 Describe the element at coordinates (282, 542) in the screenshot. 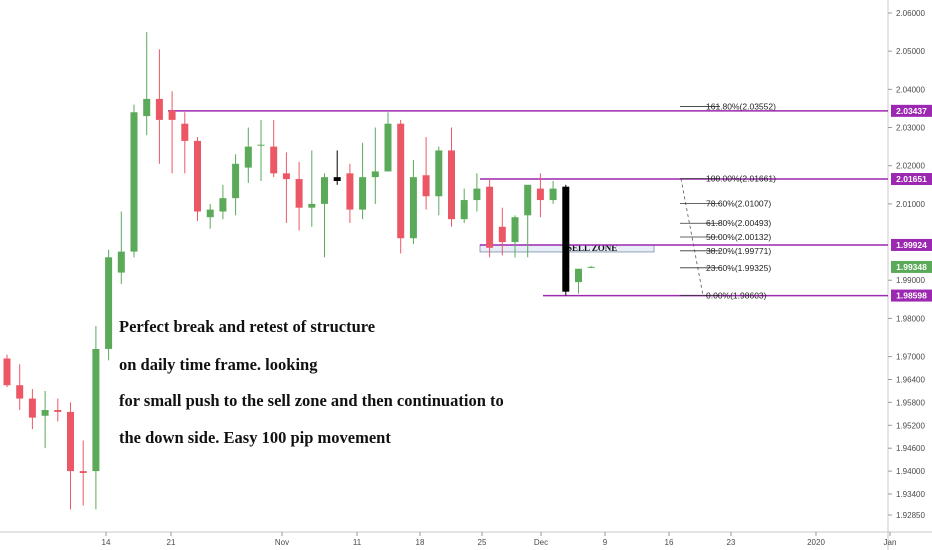

I see `x-tick-label: Nov` at that location.